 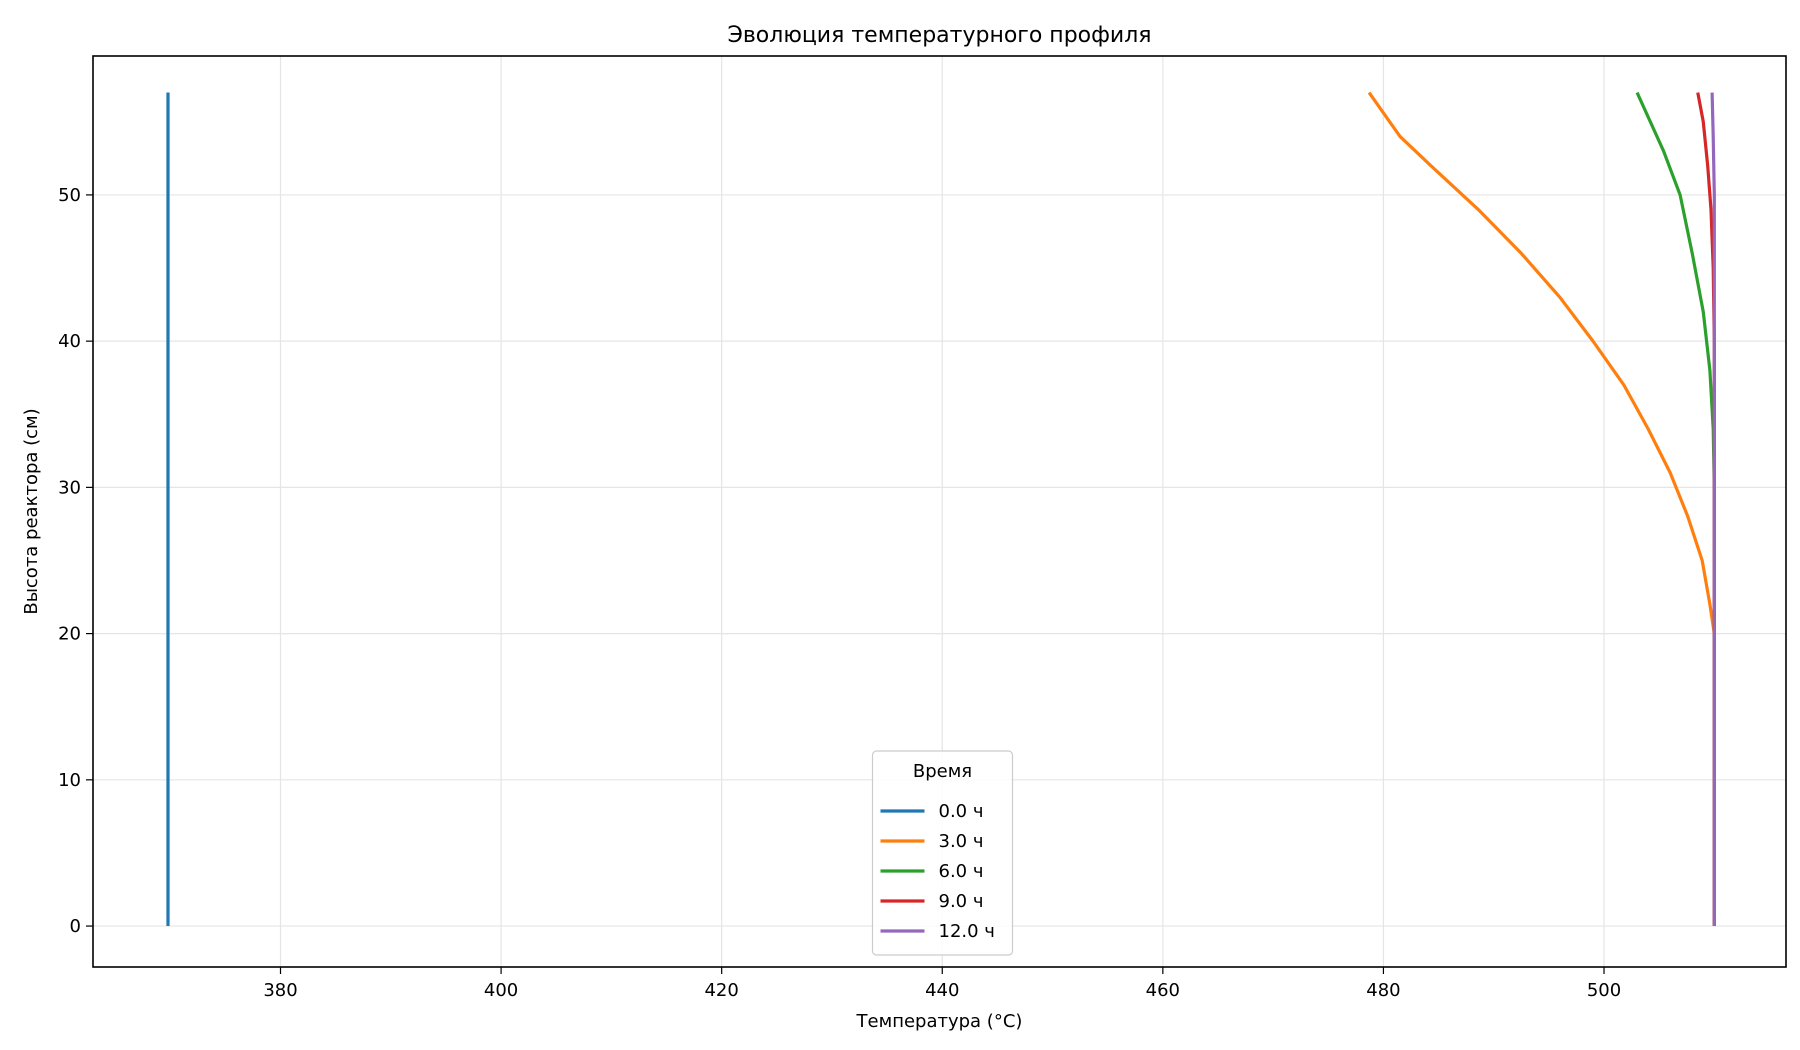 What do you see at coordinates (967, 931) in the screenshot?
I see `legend-label: 12.0 ч` at bounding box center [967, 931].